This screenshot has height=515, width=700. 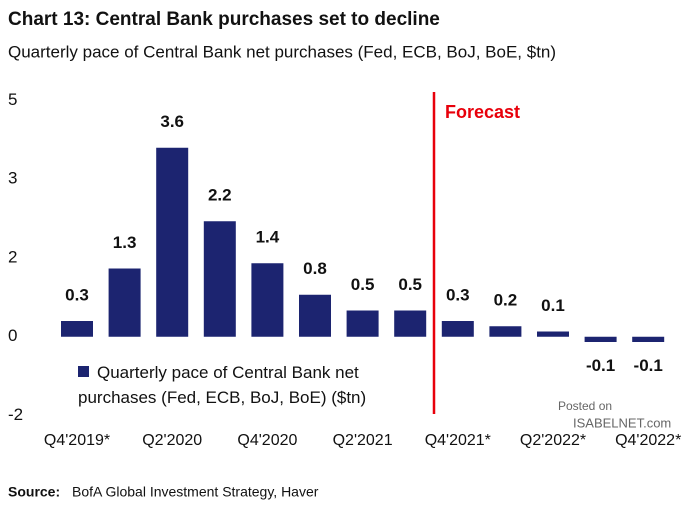 I want to click on x-tick-label: Q2'2021, so click(x=363, y=440).